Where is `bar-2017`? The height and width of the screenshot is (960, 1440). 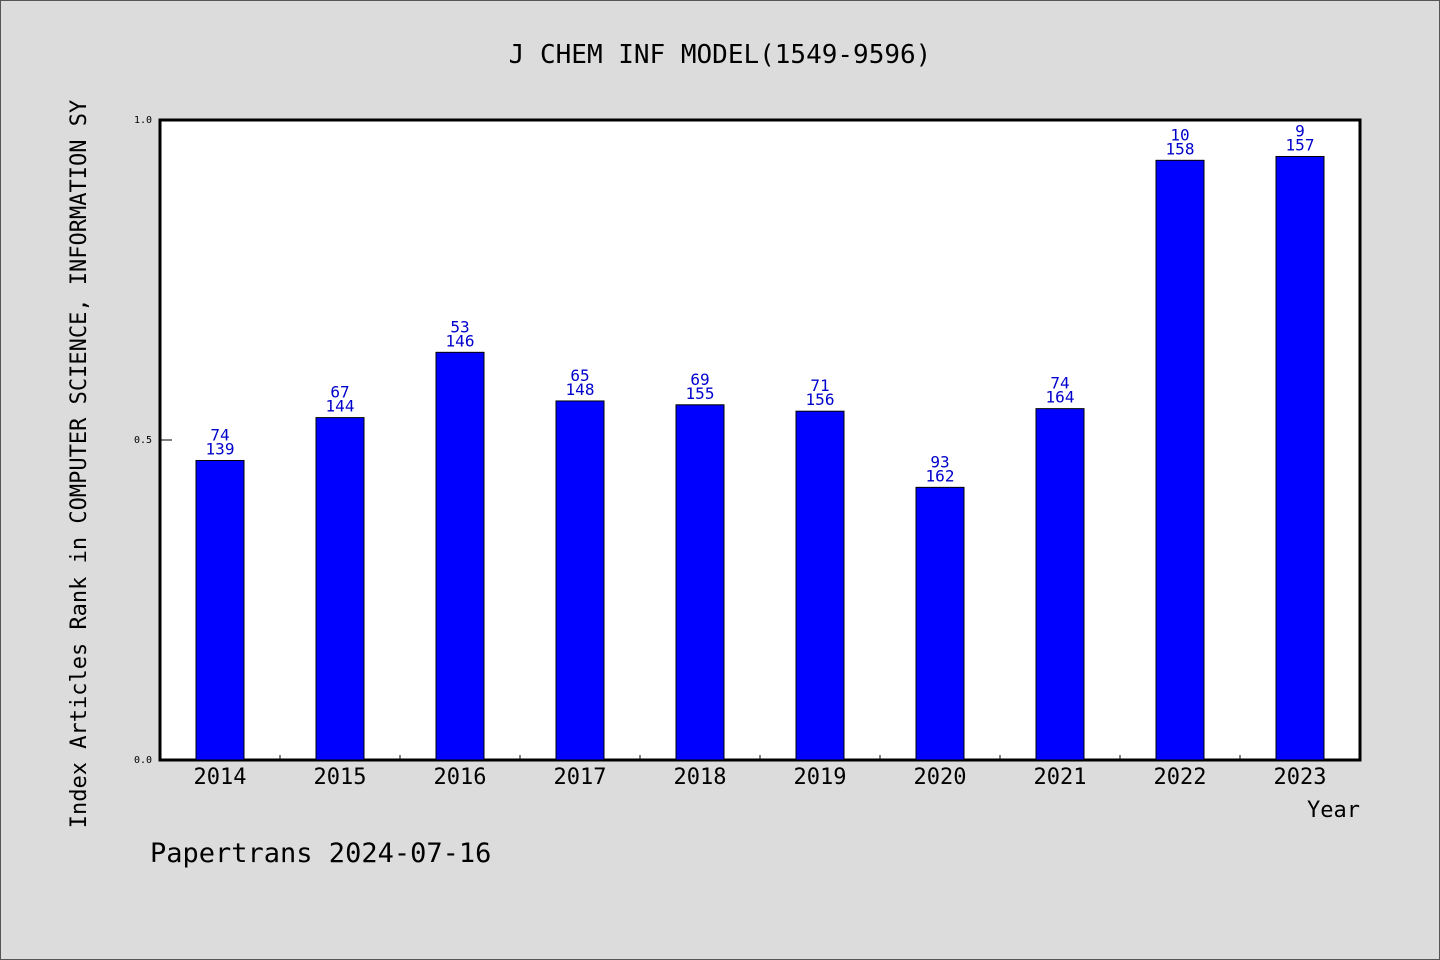
bar-2017 is located at coordinates (580, 580).